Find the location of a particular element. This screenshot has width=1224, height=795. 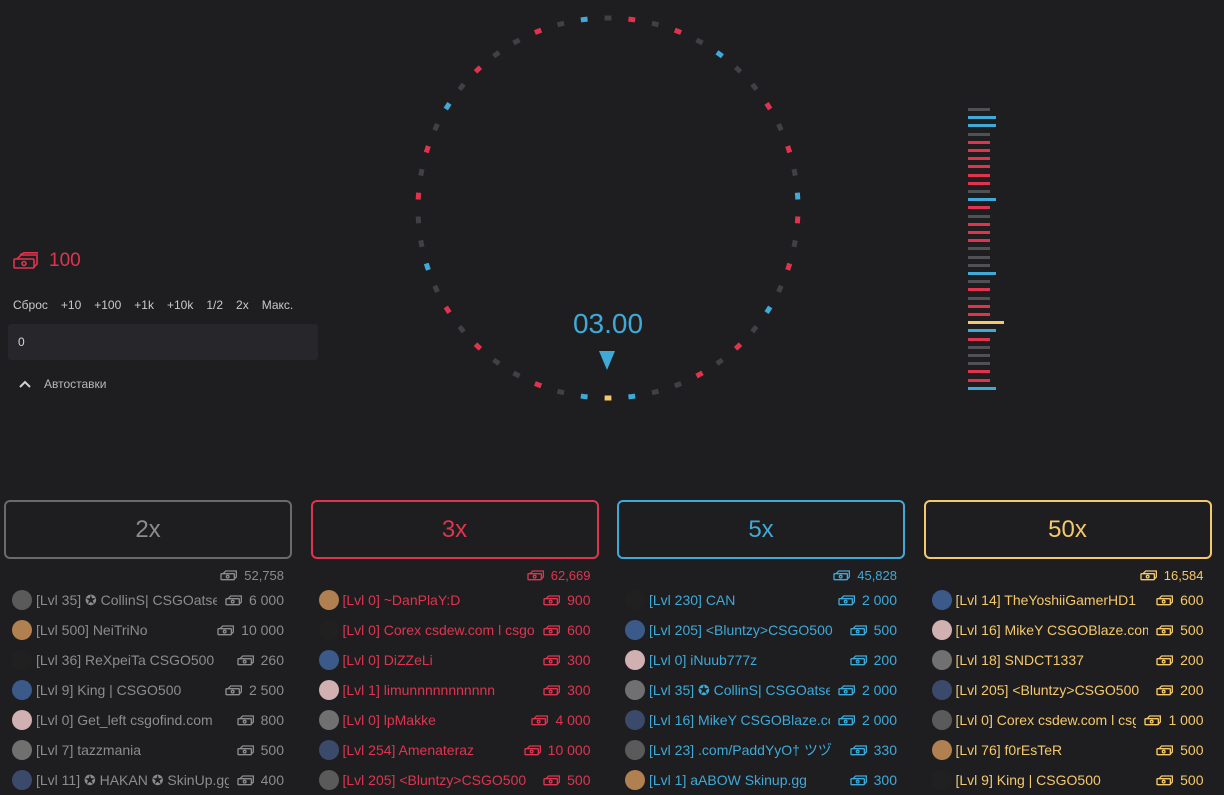

quick-bet-button: 1/2 is located at coordinates (214, 305).